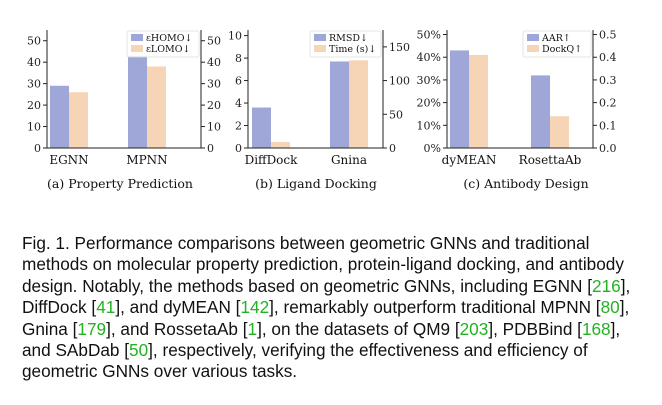 The height and width of the screenshot is (405, 662). What do you see at coordinates (177, 328) in the screenshot?
I see `caption-text: ], and RossetaAb [` at bounding box center [177, 328].